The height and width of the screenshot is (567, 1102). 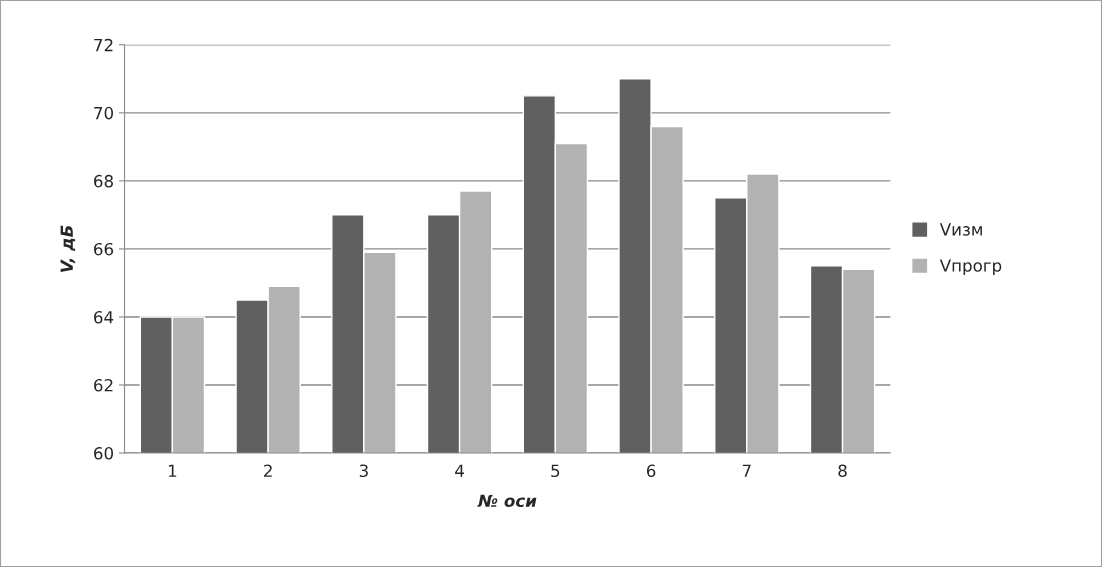 I want to click on x-tick-label: 6, so click(x=651, y=471).